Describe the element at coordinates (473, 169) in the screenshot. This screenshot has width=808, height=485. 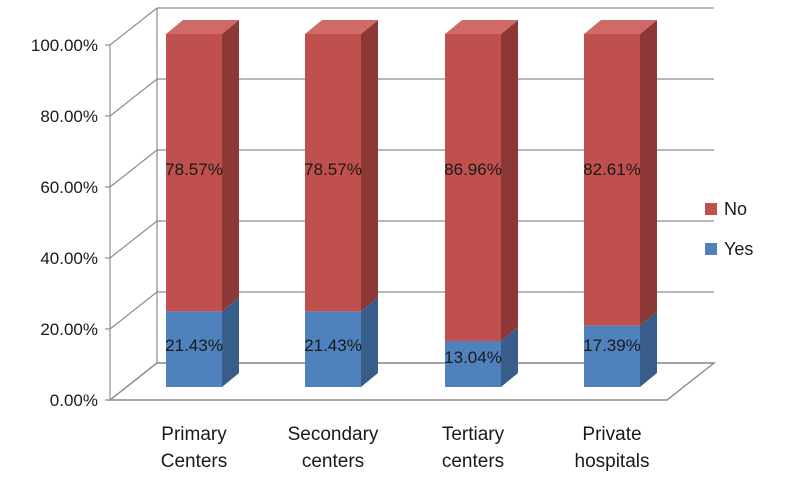
I see `data-label: 86.96%` at that location.